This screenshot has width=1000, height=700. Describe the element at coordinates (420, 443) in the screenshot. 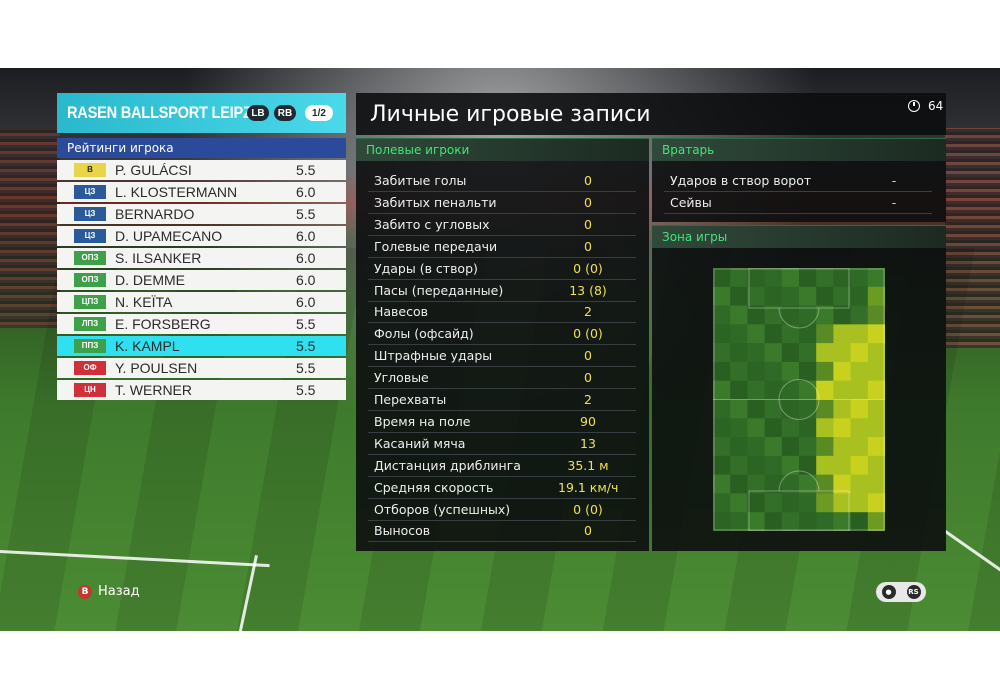

I see `stat-label: Касаний мяча` at that location.